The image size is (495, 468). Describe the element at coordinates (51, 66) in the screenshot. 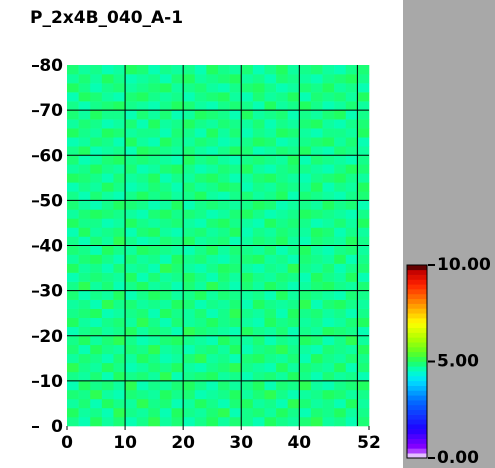

I see `y-tick-label: 80` at that location.